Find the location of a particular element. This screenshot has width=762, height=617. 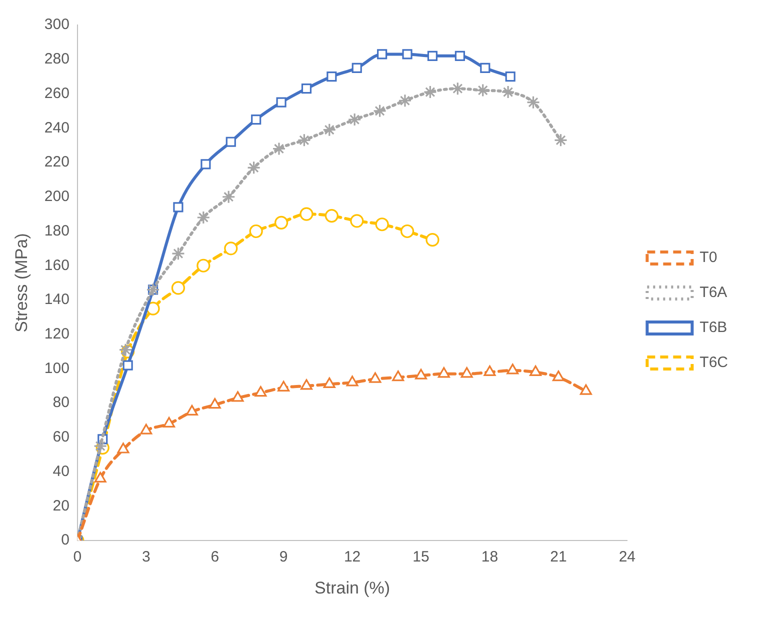

y-axis-title: Stress (MPa) is located at coordinates (21, 282).